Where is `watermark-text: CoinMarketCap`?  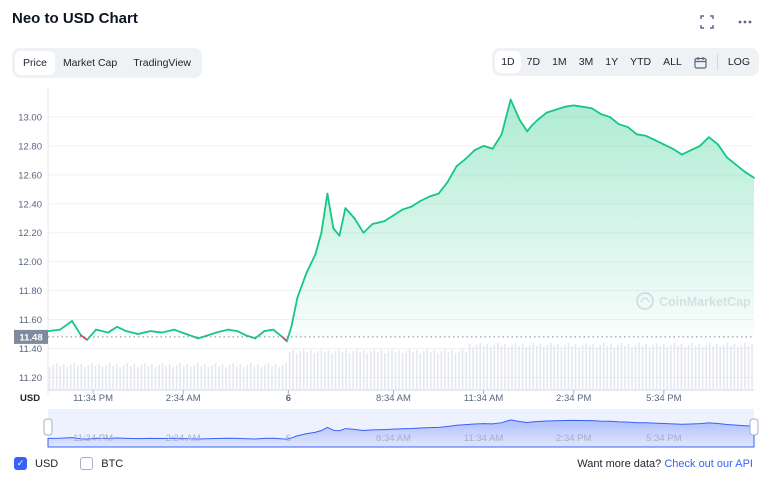
watermark-text: CoinMarketCap is located at coordinates (705, 302).